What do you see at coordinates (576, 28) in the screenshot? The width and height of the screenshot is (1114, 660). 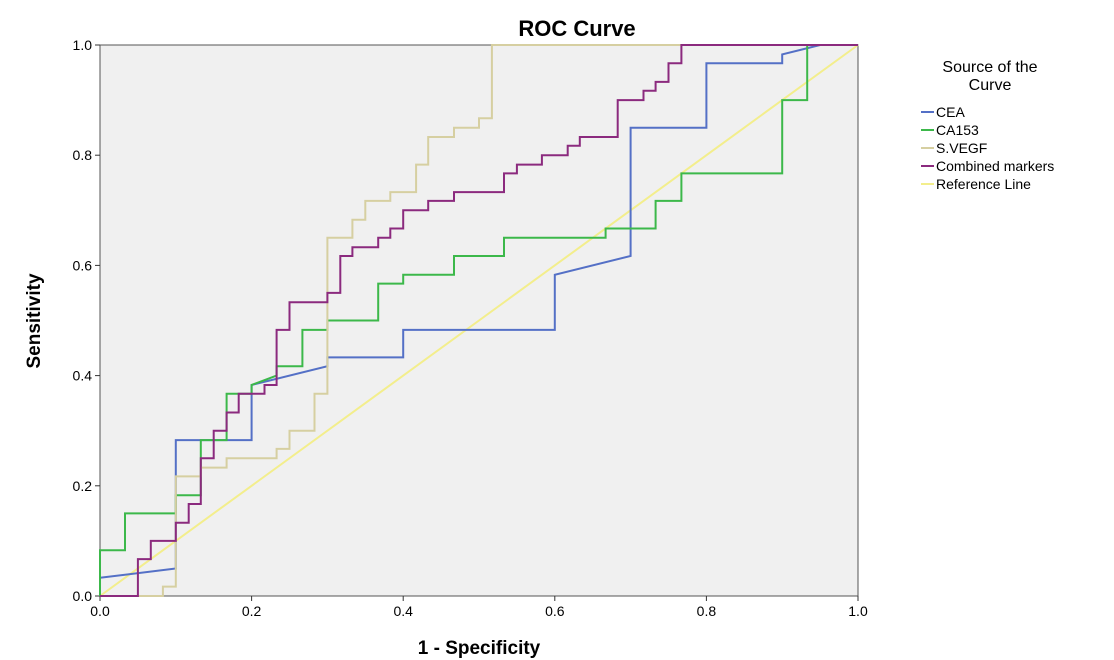 I see `chart-title: ROC Curve` at bounding box center [576, 28].